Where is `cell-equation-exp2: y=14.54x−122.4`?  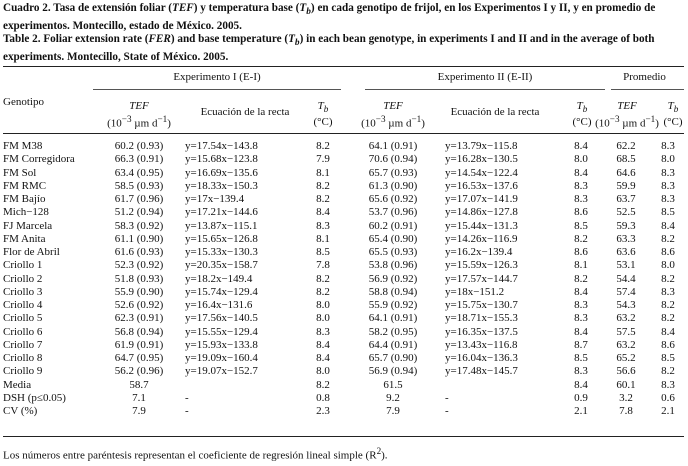 cell-equation-exp2: y=14.54x−122.4 is located at coordinates (481, 172).